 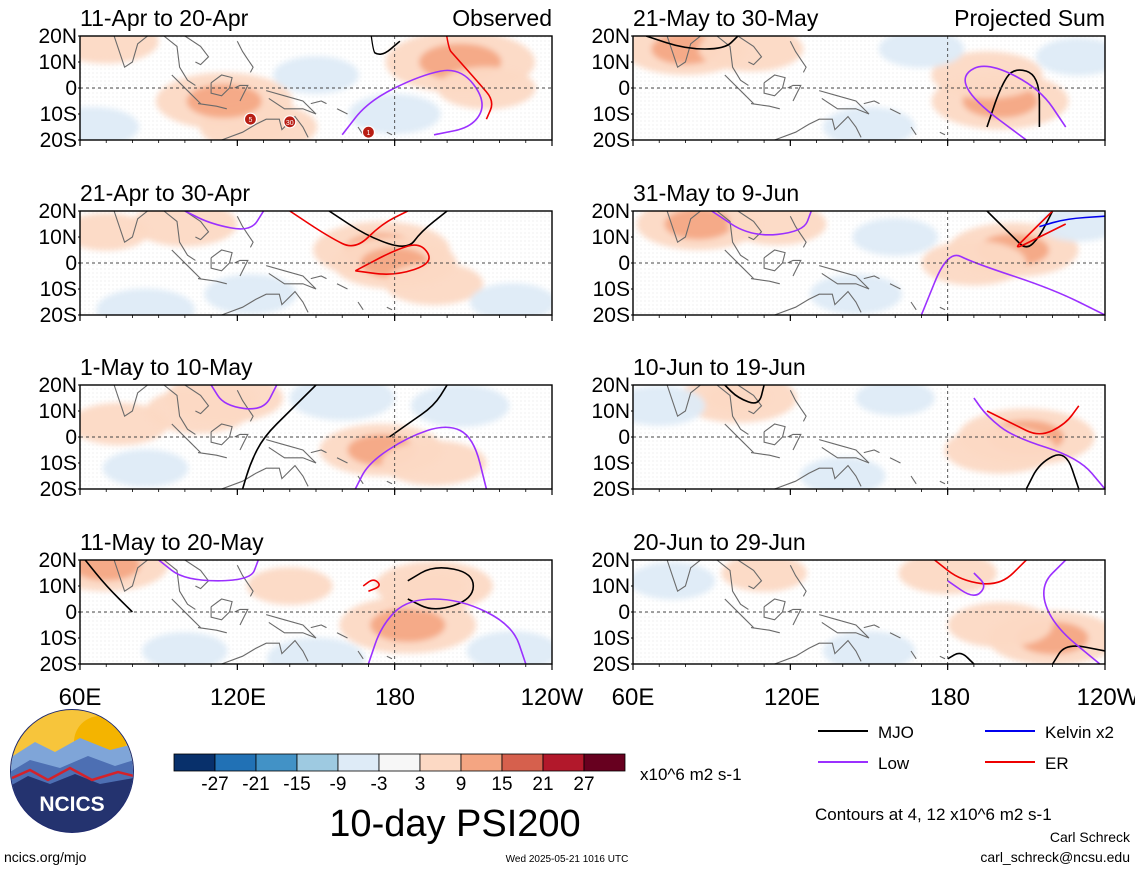 I want to click on colorbar-units: x10^6 m2 s-1, so click(x=691, y=774).